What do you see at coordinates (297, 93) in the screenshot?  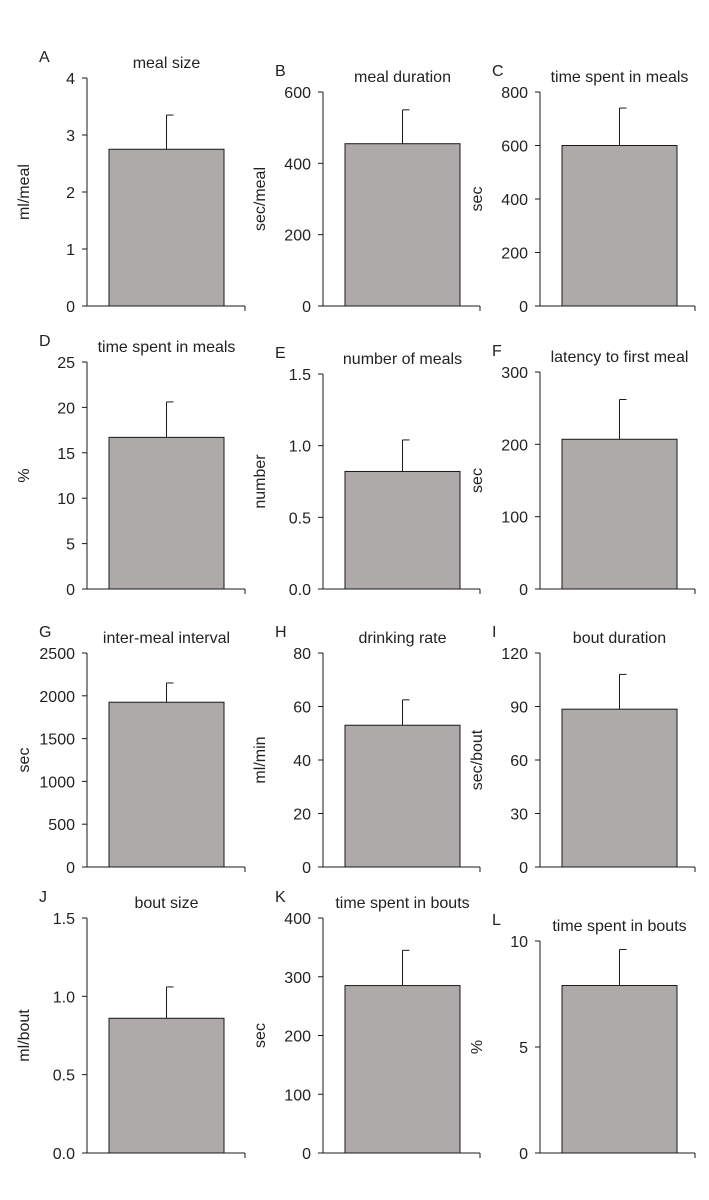 I see `y-tick-label-b-3: 600` at bounding box center [297, 93].